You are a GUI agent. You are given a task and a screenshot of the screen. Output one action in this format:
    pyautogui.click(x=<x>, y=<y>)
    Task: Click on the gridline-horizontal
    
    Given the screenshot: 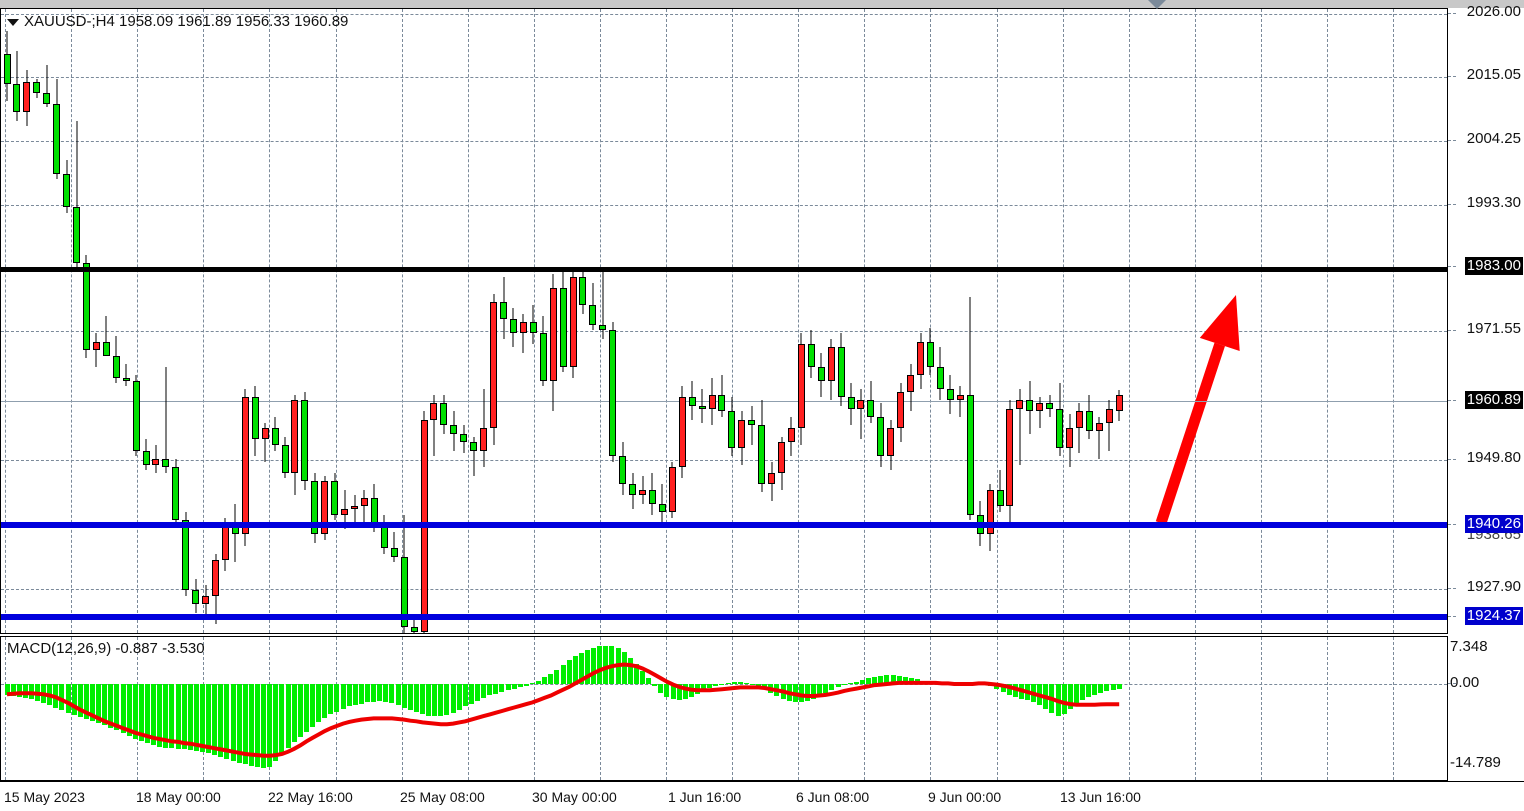 What is the action you would take?
    pyautogui.click(x=724, y=461)
    